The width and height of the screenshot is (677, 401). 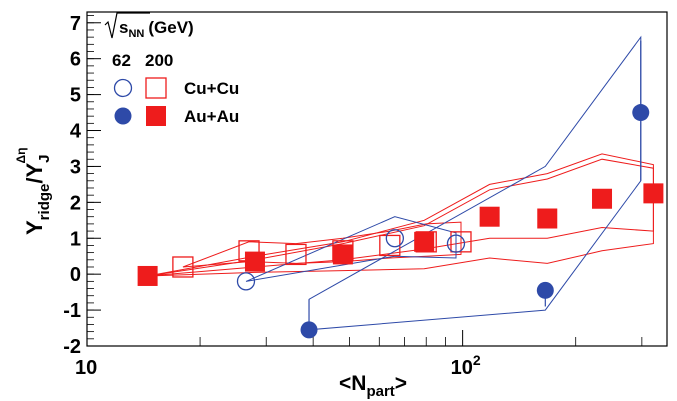 What do you see at coordinates (156, 116) in the screenshot?
I see `legend-filled-square-icon` at bounding box center [156, 116].